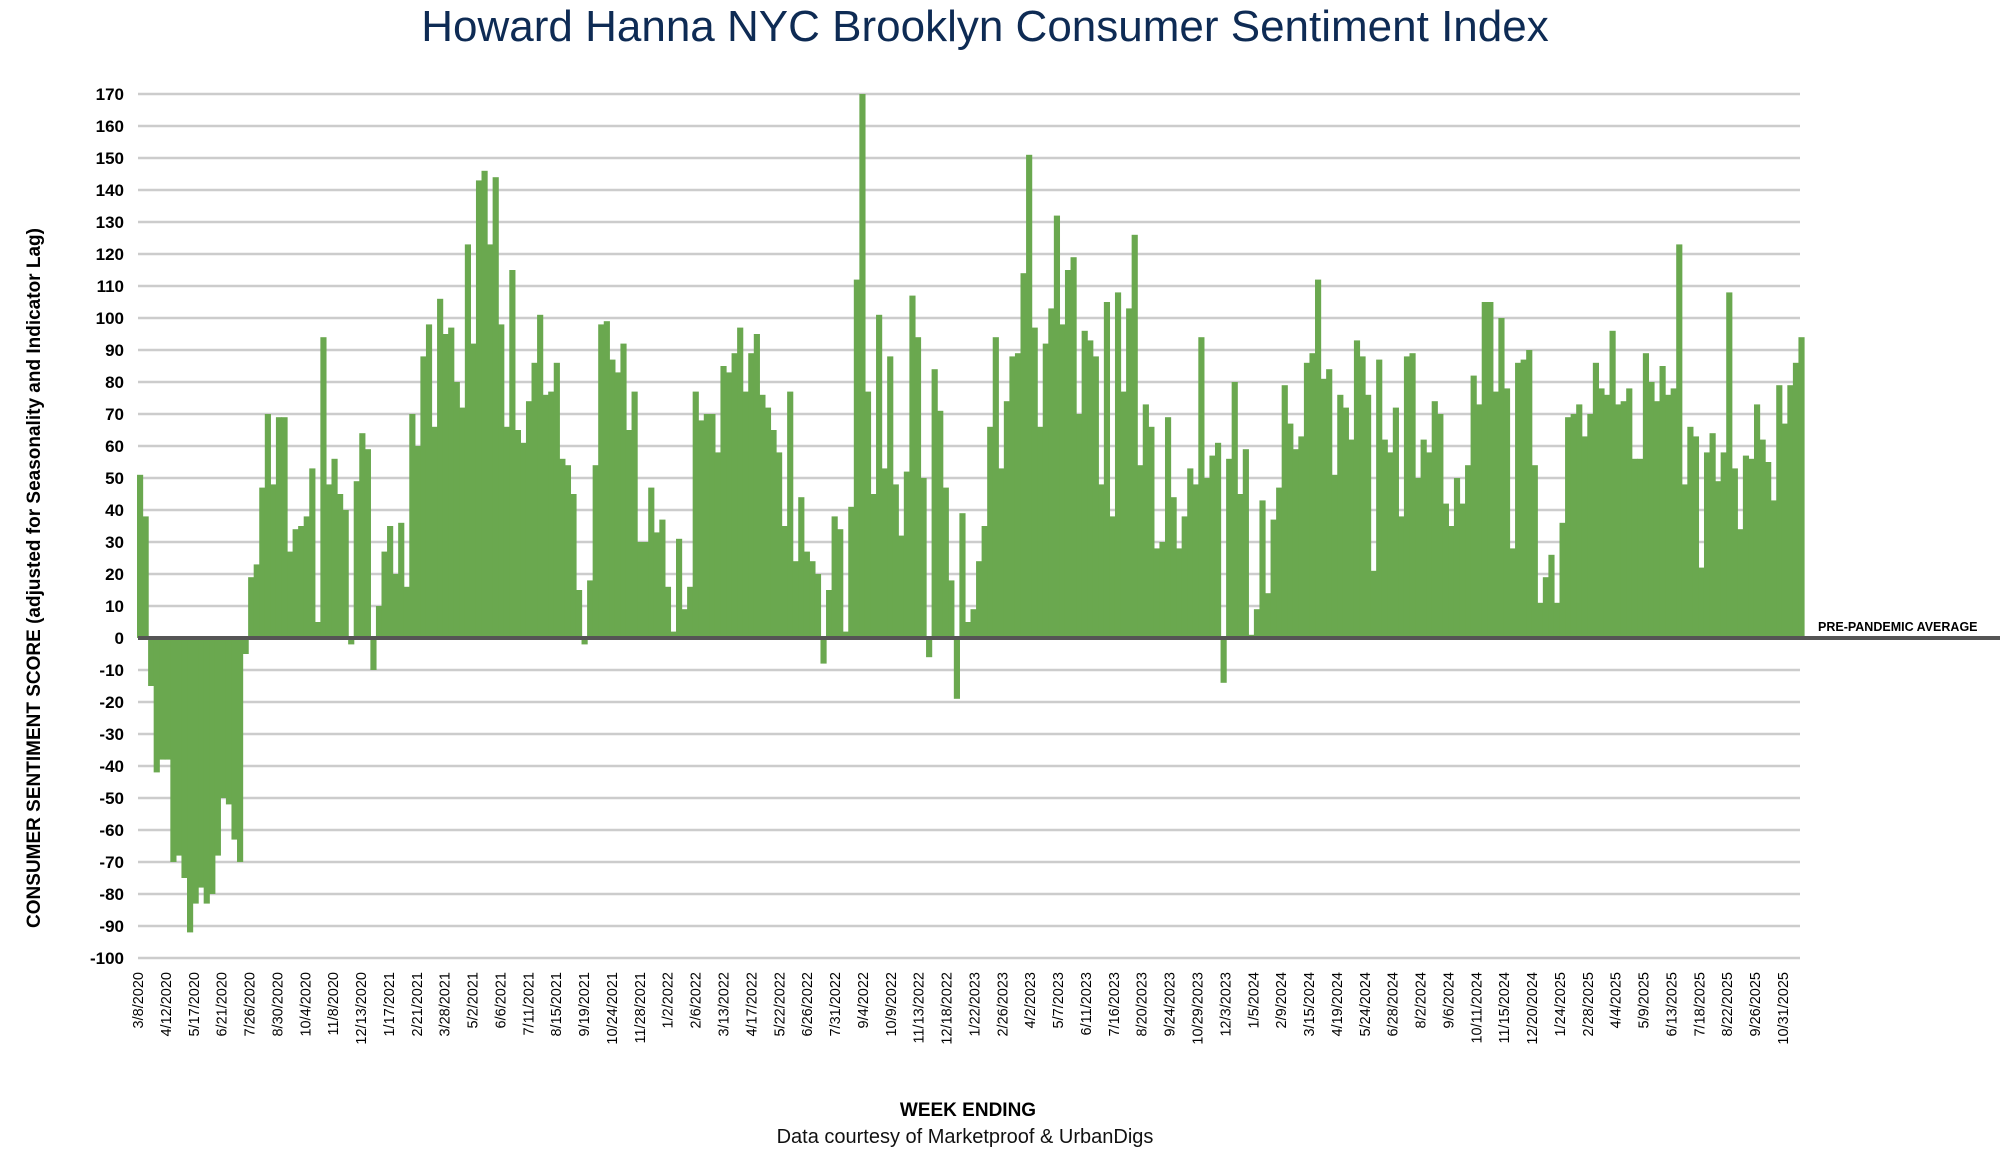 Image resolution: width=2000 pixels, height=1150 pixels. Describe the element at coordinates (1477, 1008) in the screenshot. I see `x-tick-label: 10/11/2024` at that location.